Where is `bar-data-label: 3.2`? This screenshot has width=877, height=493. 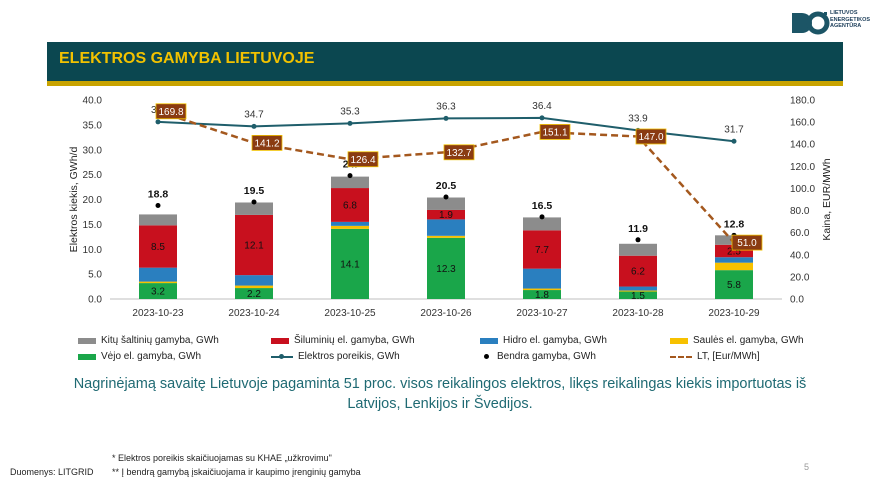 bar-data-label: 3.2 is located at coordinates (158, 292).